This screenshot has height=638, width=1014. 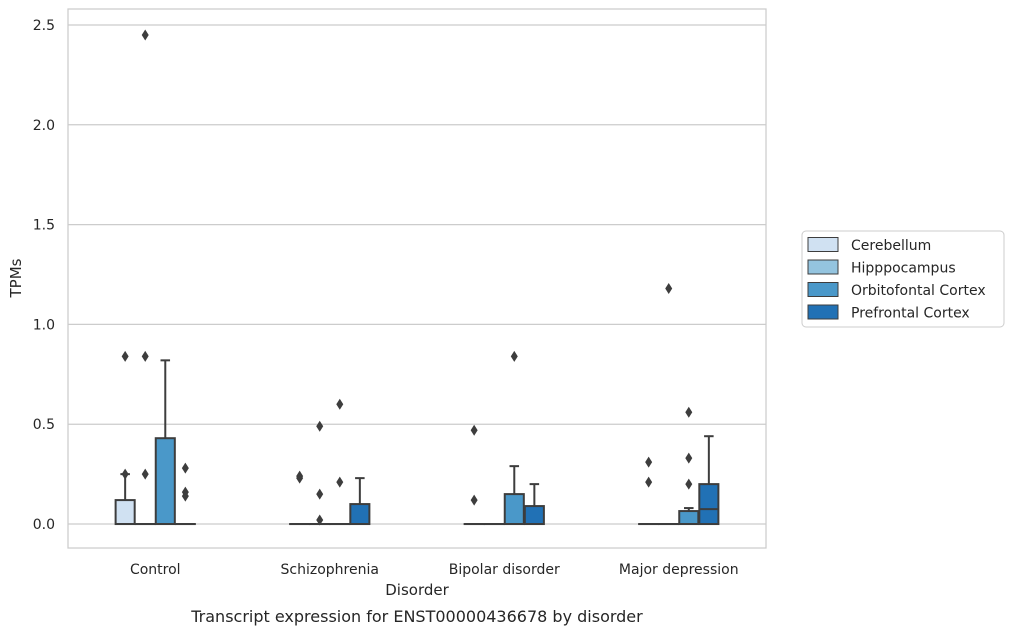 What do you see at coordinates (44, 126) in the screenshot?
I see `y-tick-label: 2.0` at bounding box center [44, 126].